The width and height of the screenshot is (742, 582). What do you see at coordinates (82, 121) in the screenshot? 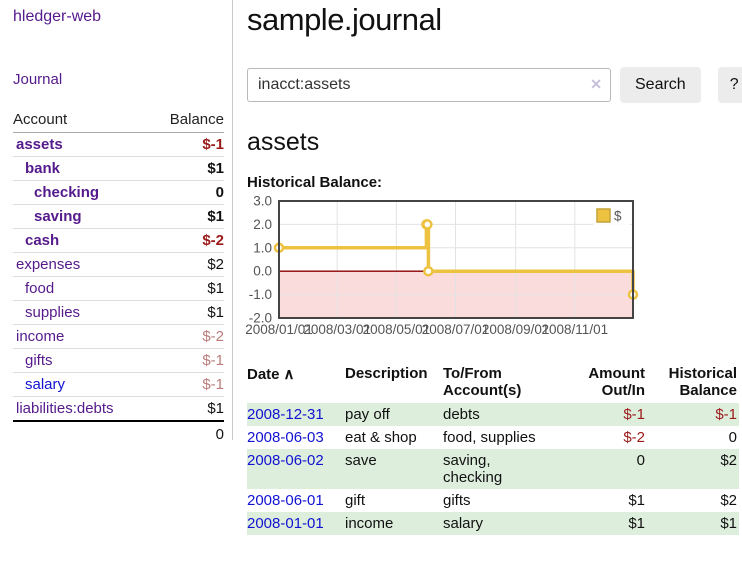
I see `accounts-header-account: Account` at bounding box center [82, 121].